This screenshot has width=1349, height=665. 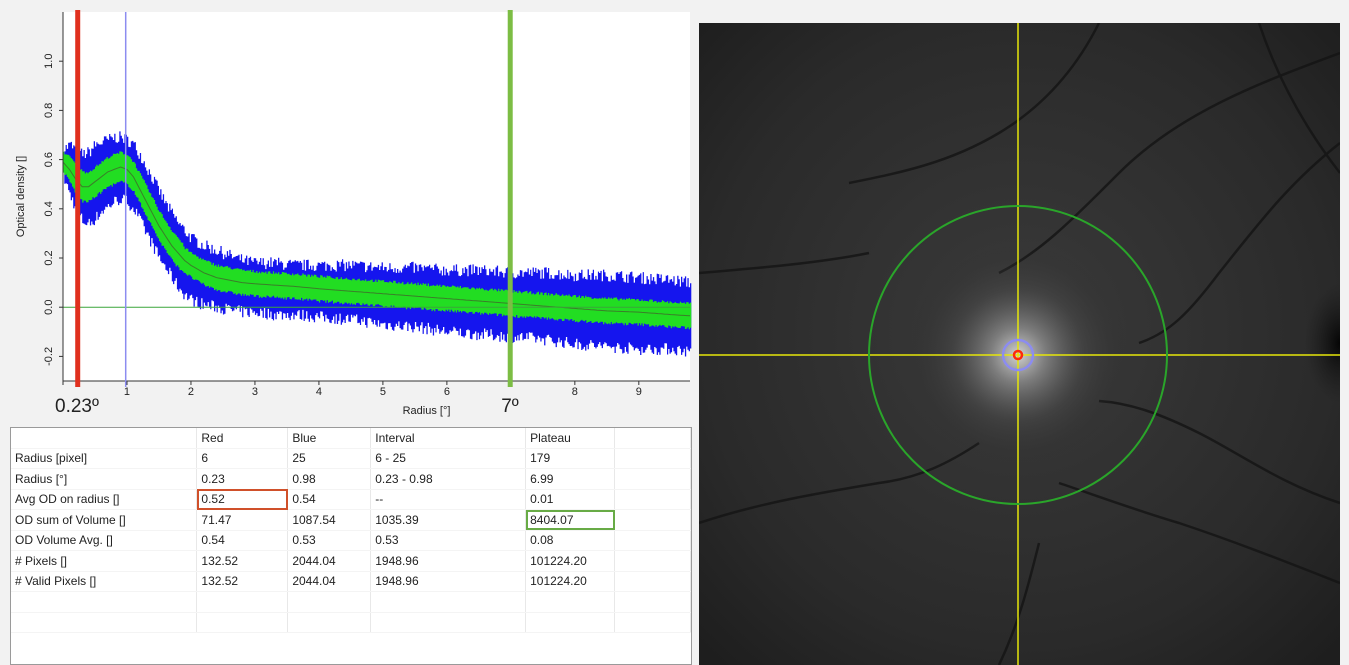 I want to click on y-tick-label: 0.8, so click(x=49, y=110).